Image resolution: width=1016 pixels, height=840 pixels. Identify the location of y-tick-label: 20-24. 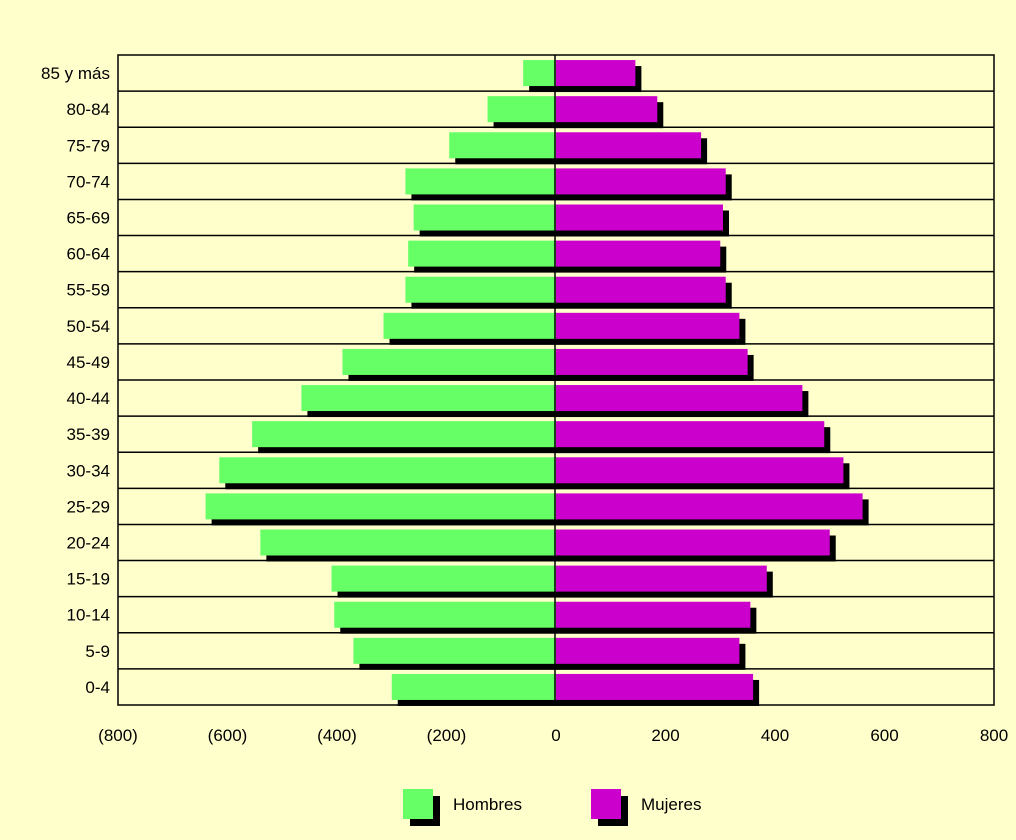
(88, 543).